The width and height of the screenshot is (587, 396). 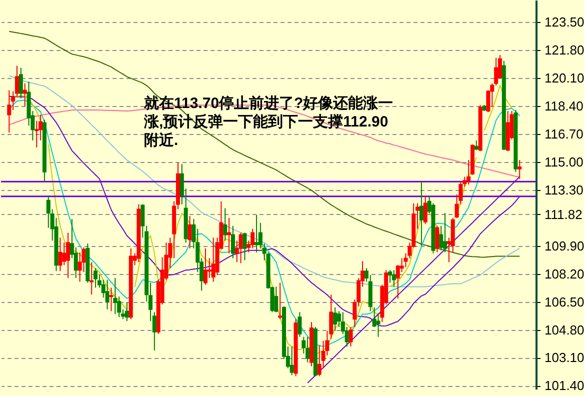 I want to click on y-tick-label: 109.90, so click(x=564, y=246).